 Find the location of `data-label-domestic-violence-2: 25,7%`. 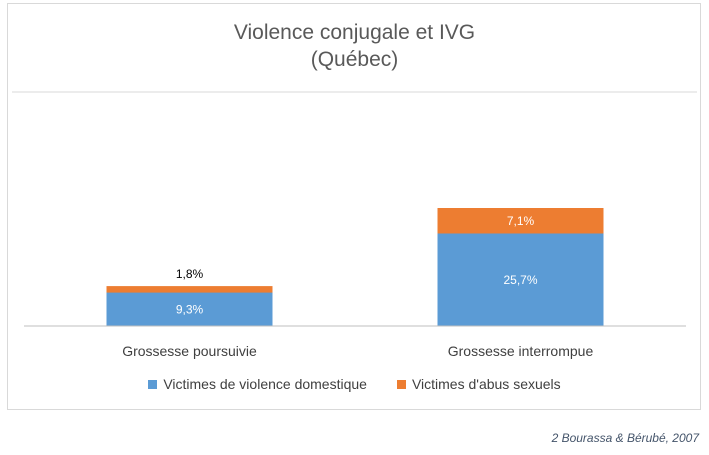

data-label-domestic-violence-2: 25,7% is located at coordinates (520, 280).